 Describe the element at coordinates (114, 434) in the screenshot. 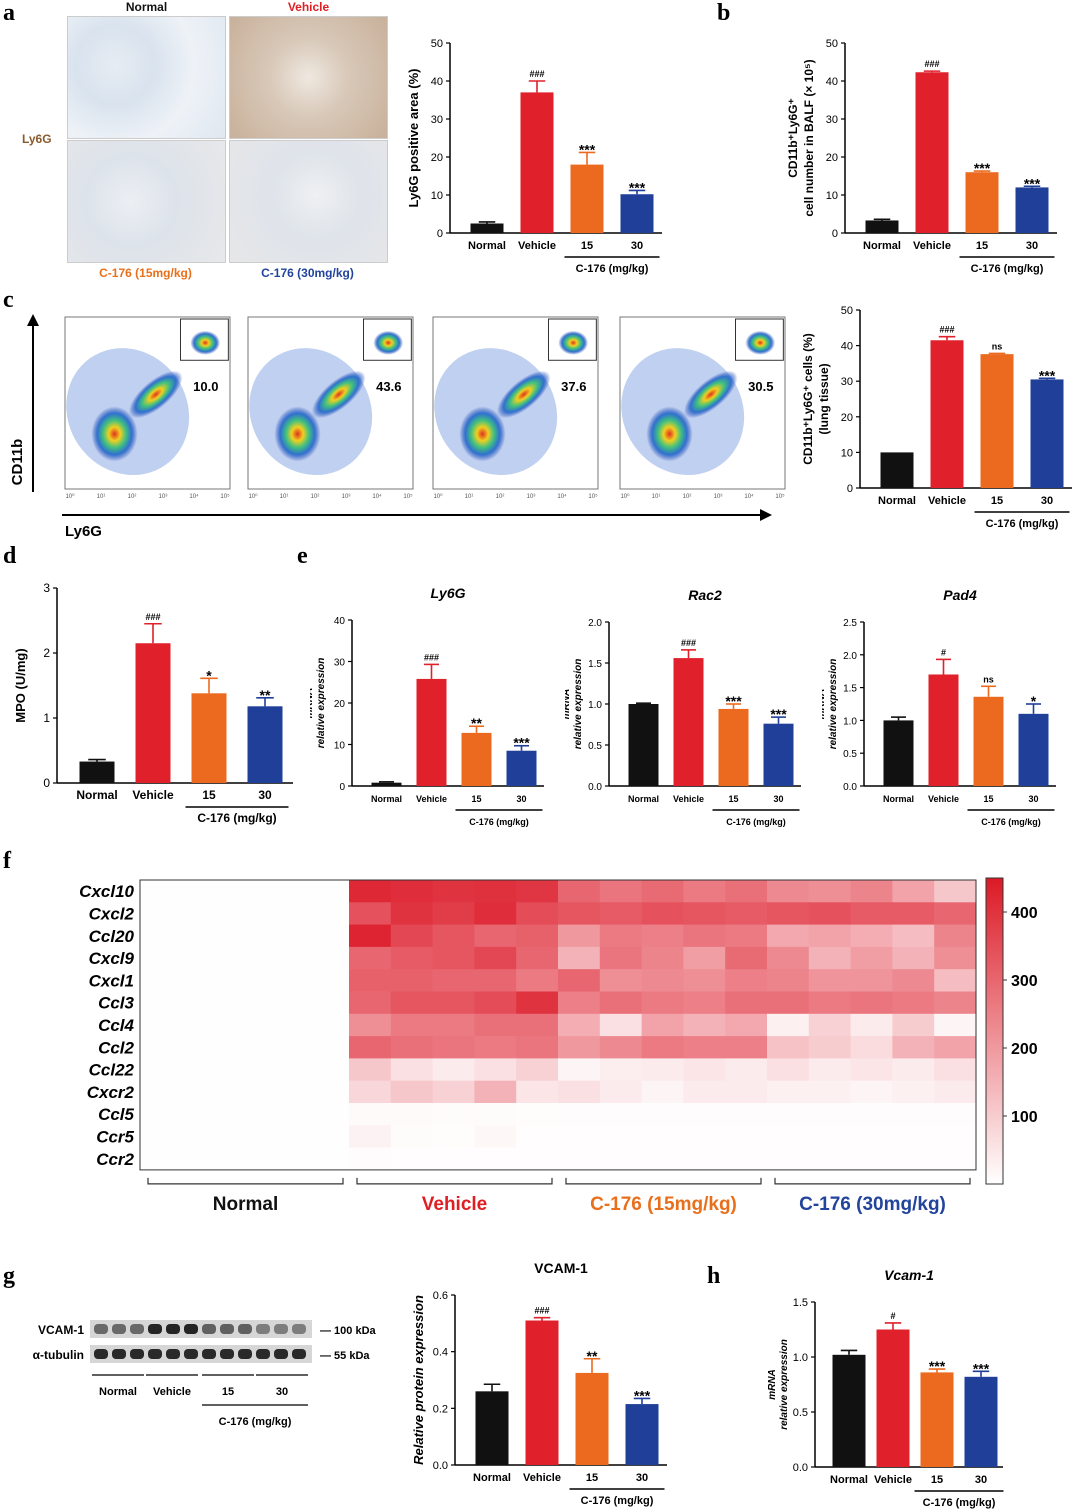

I see `flow-population-low` at that location.